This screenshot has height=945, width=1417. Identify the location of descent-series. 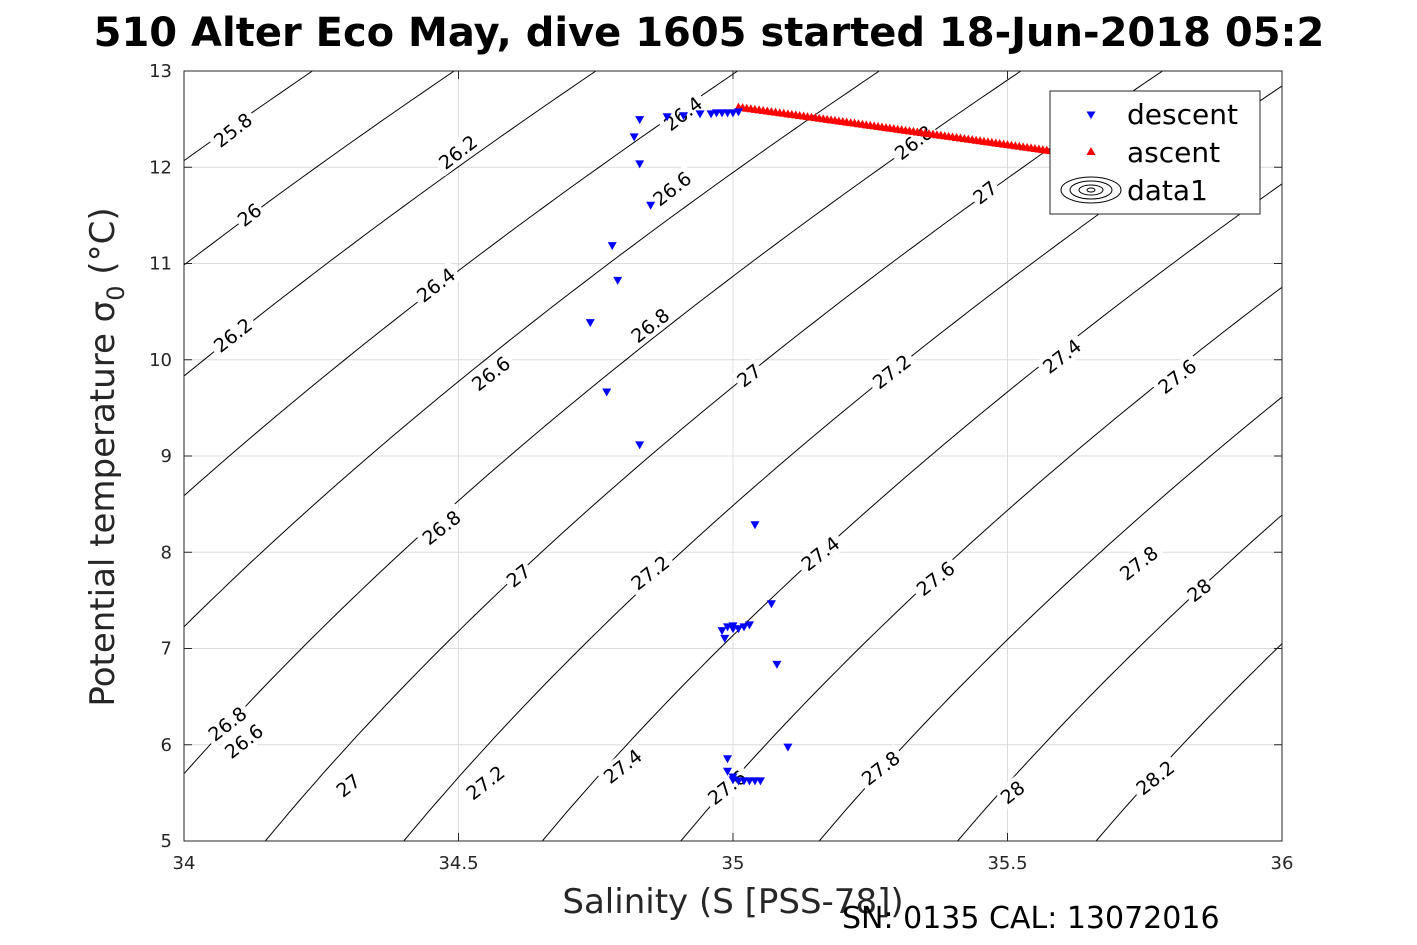
(689, 447).